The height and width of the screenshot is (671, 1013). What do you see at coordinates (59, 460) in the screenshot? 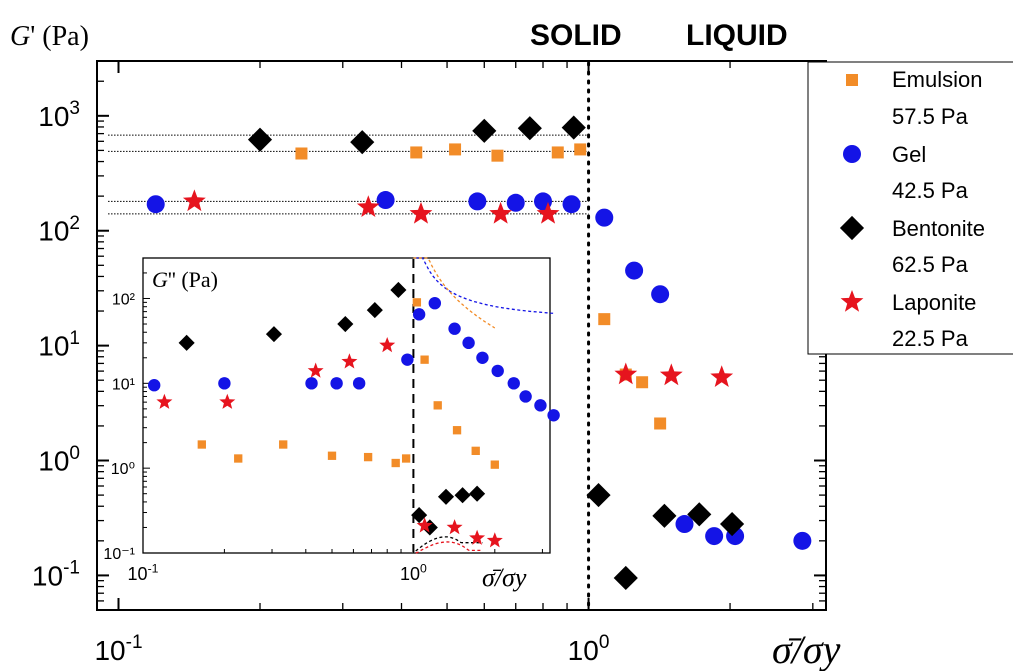
I see `y-tick-label-1: 10⁰` at bounding box center [59, 460].